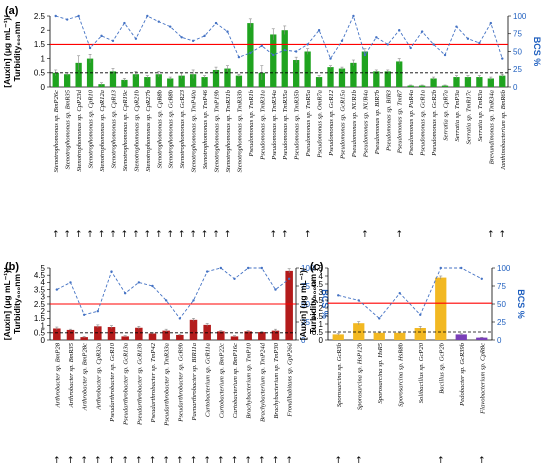 This screenshot has width=550, height=473. Describe the element at coordinates (517, 51) in the screenshot. I see `panel-a-y2tick-label: 50` at that location.